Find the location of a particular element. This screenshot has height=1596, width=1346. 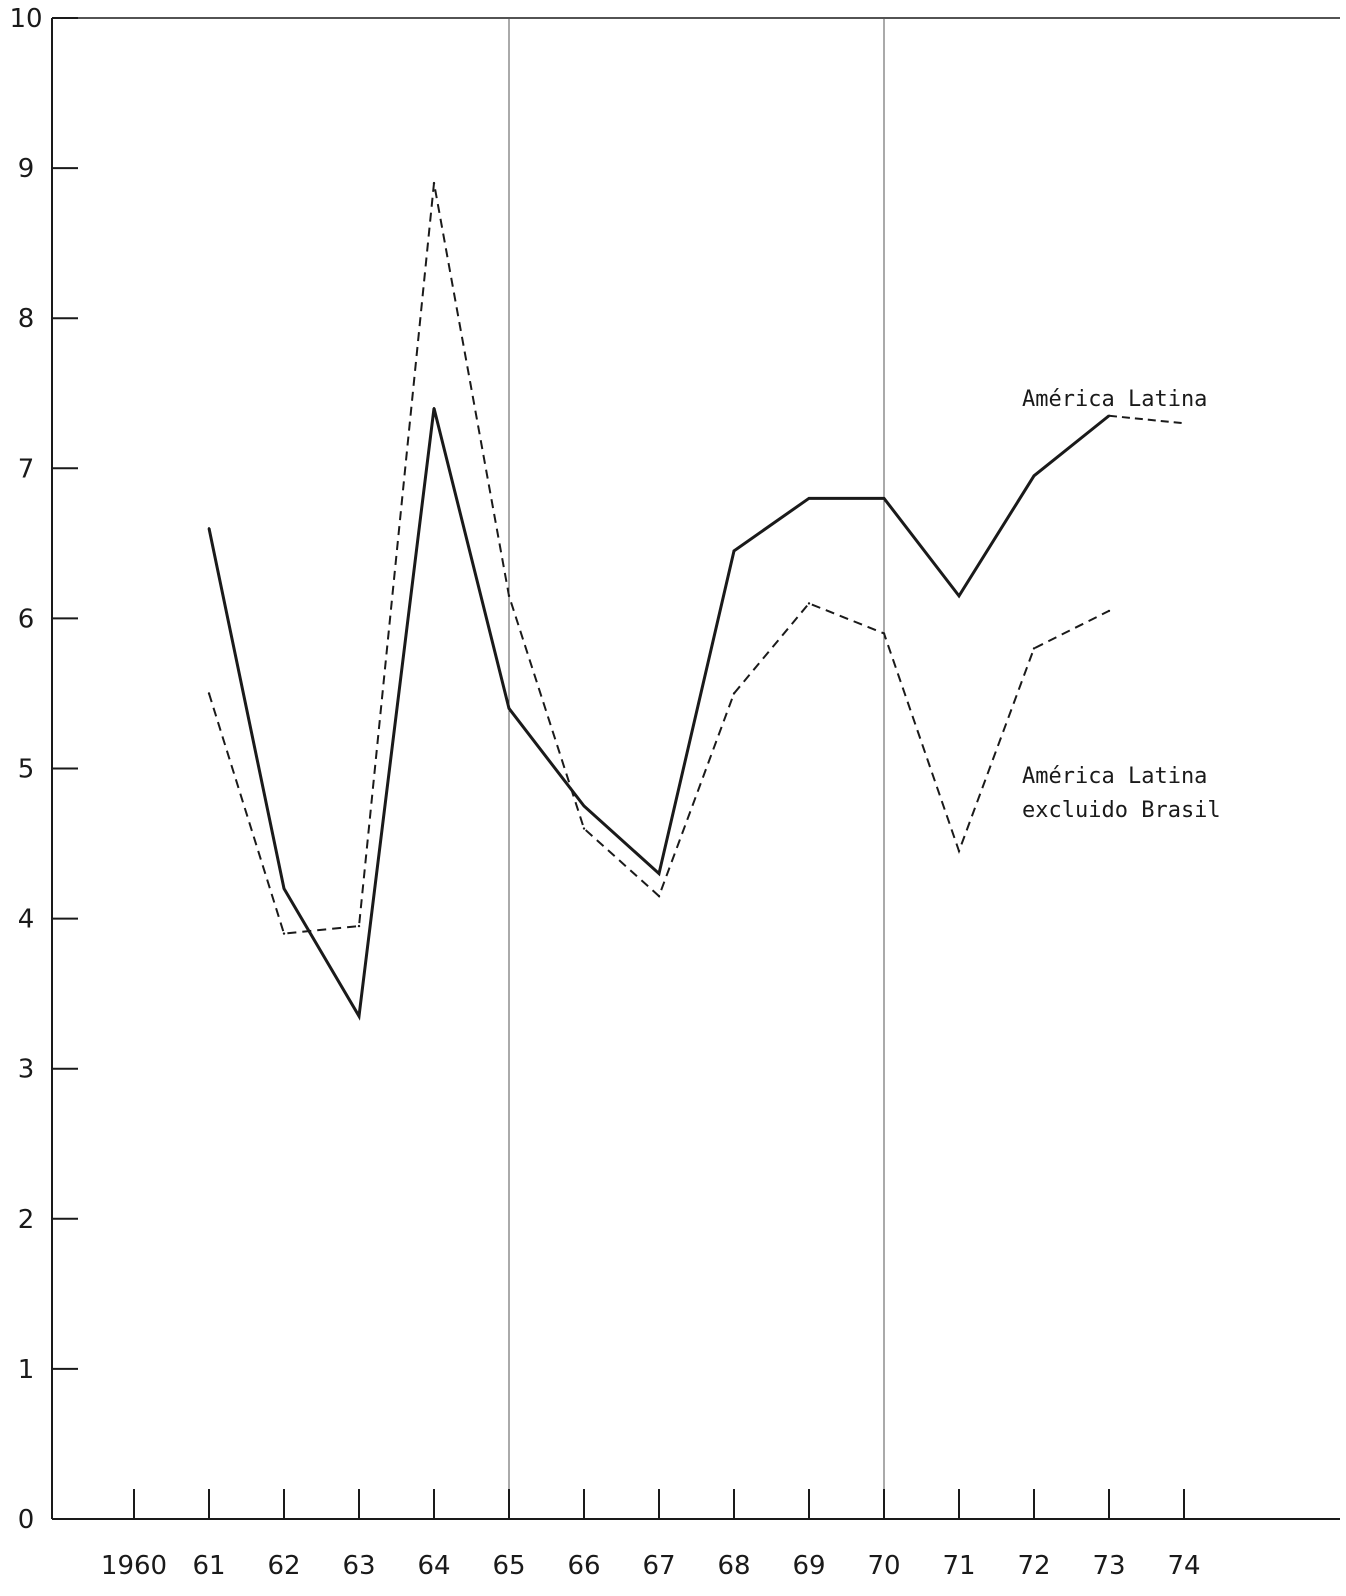

y-tick-label: 8 is located at coordinates (26, 319).